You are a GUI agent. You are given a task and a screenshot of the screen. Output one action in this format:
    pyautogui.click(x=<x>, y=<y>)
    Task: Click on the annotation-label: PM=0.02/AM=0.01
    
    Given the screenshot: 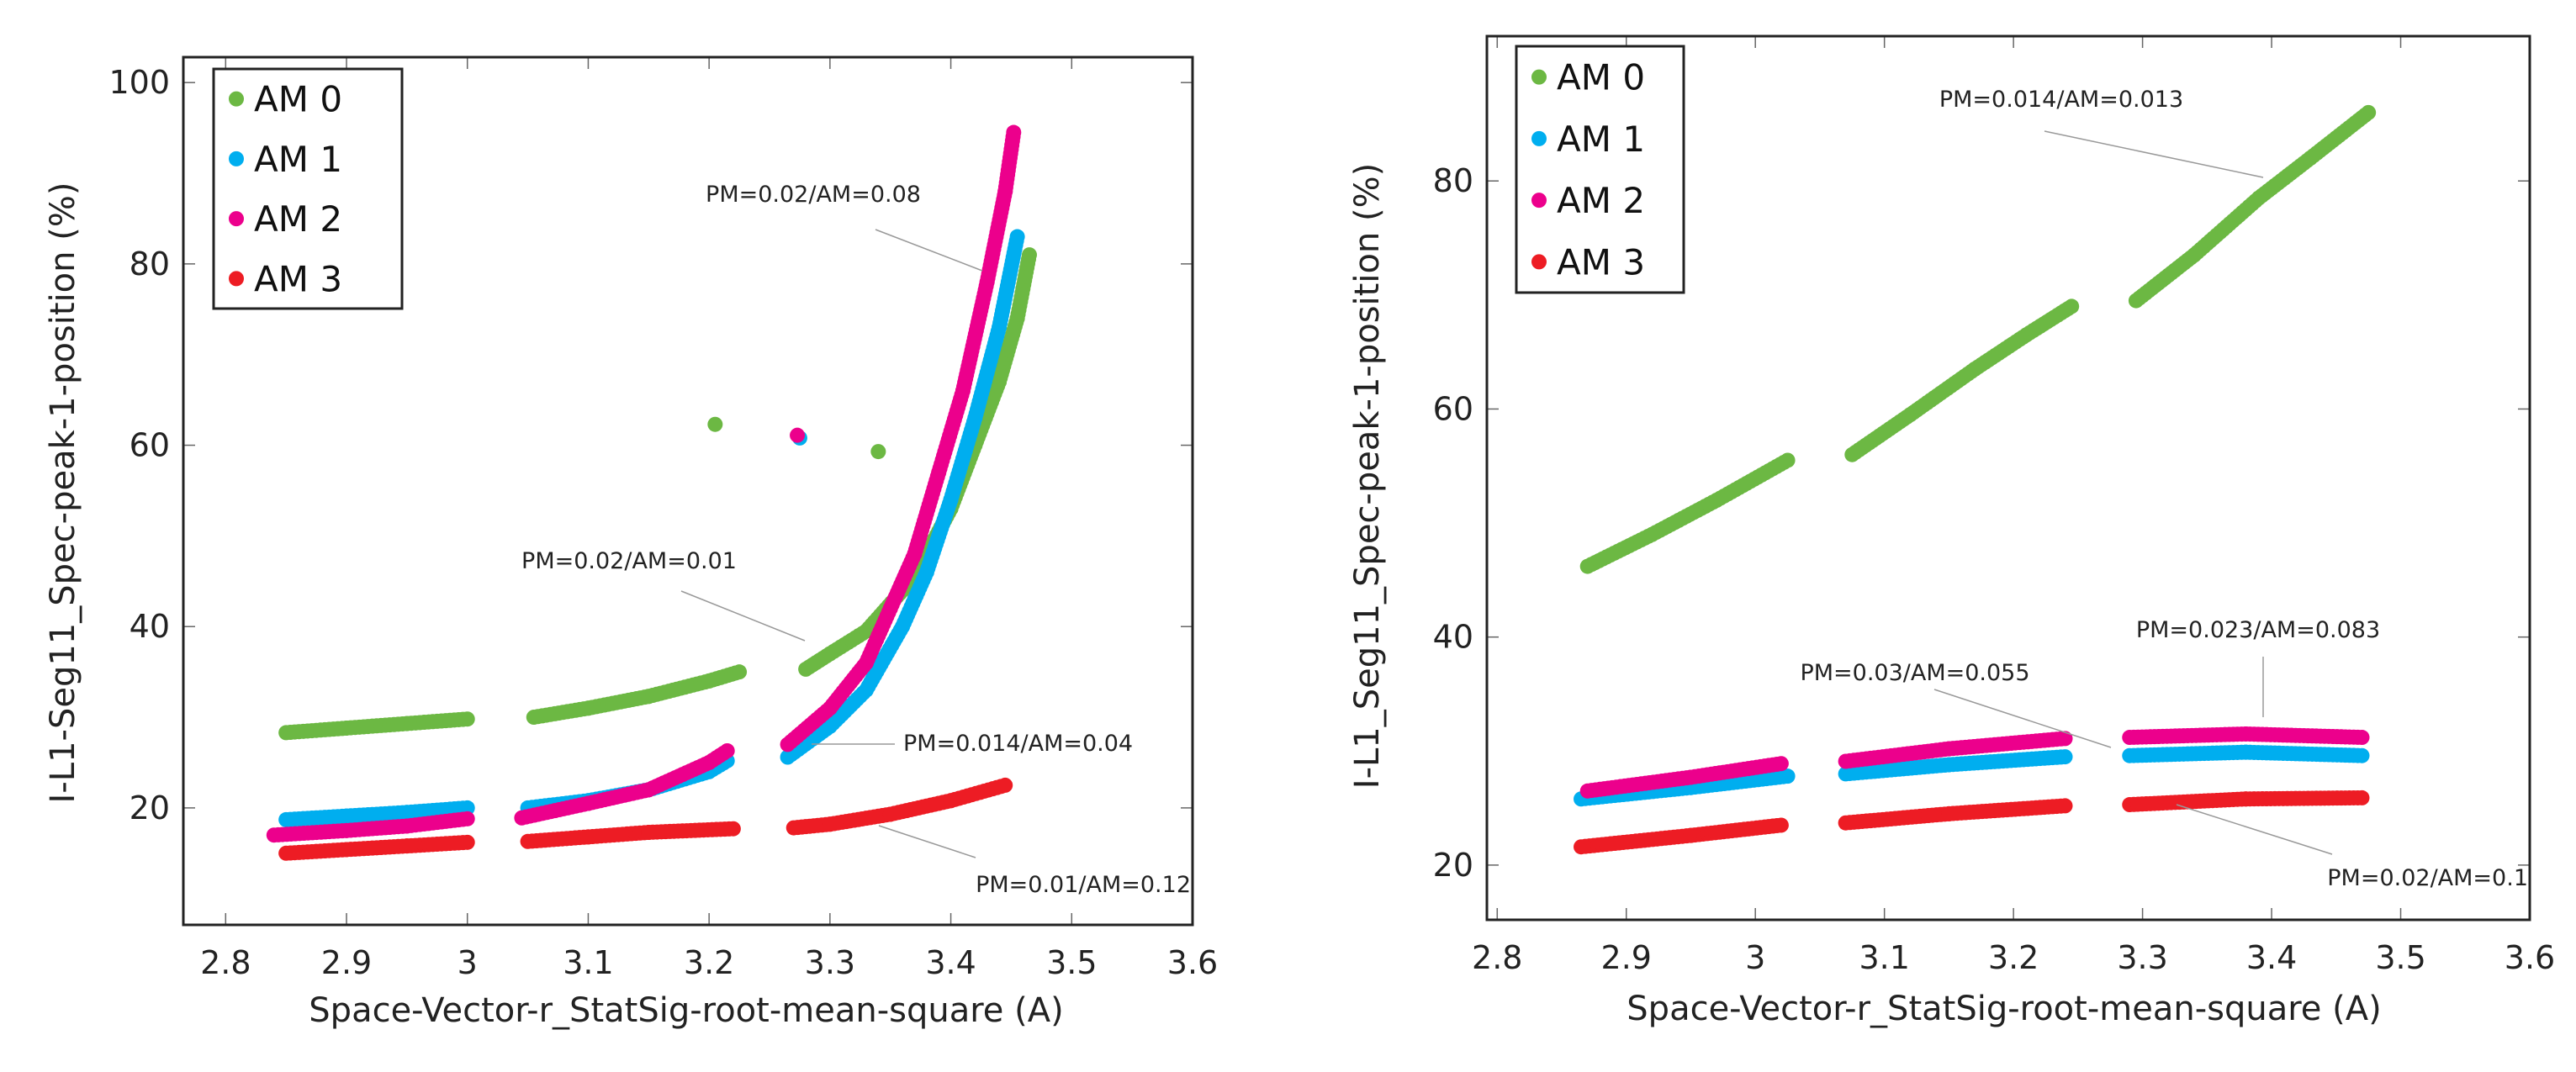 What is the action you would take?
    pyautogui.click(x=629, y=561)
    